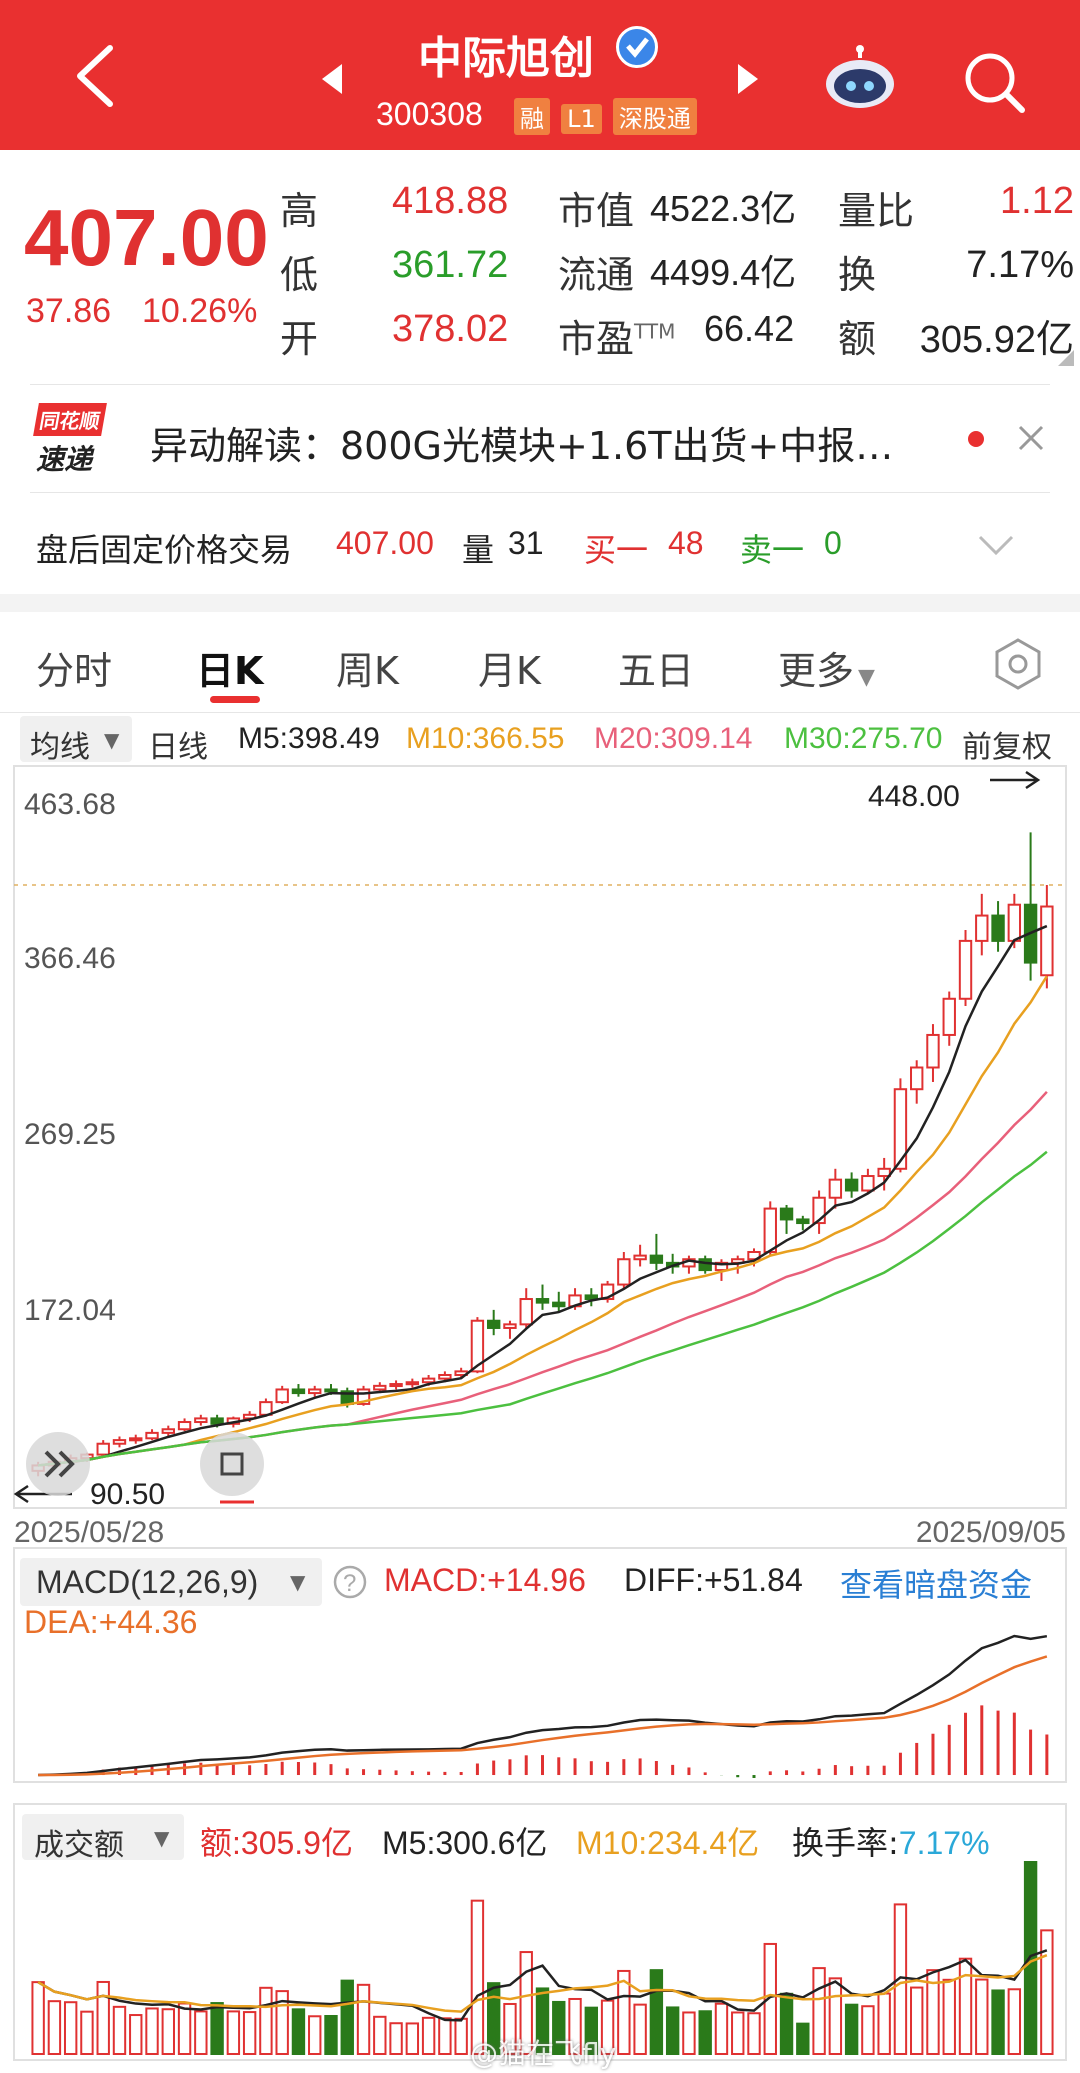 This screenshot has width=1080, height=2073. I want to click on volume-ma5-line, so click(542, 1985).